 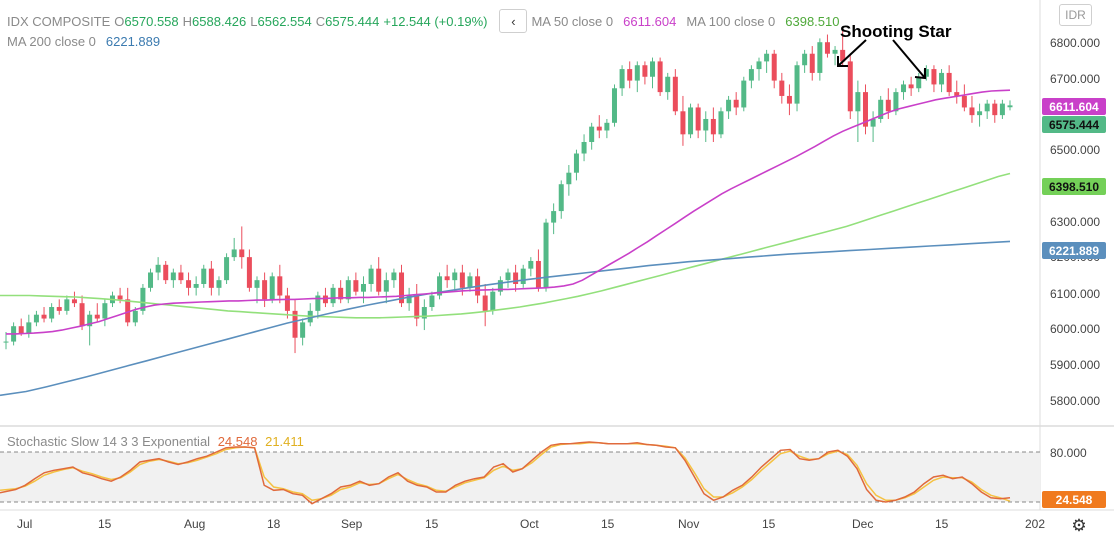 I want to click on close-label: C, so click(x=320, y=21).